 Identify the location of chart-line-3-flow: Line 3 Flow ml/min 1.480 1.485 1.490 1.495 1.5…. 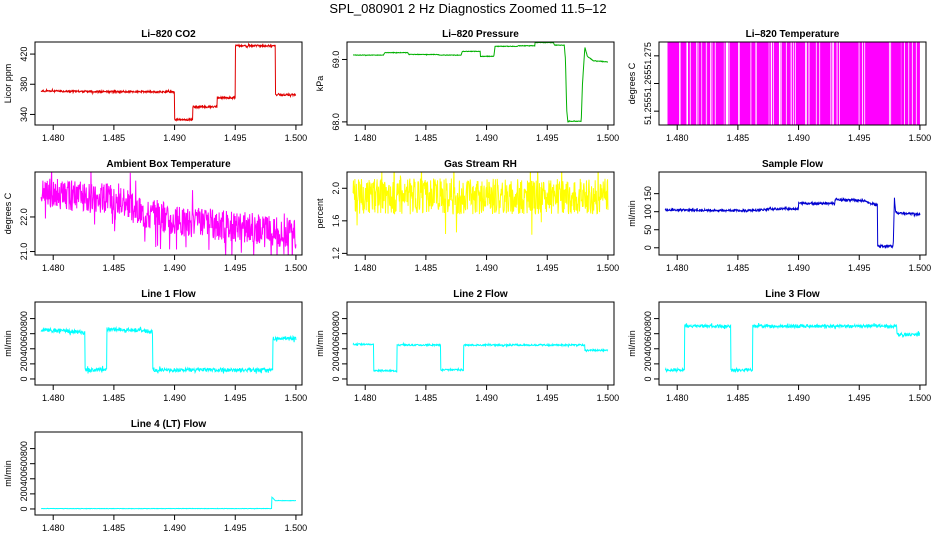
(779, 346).